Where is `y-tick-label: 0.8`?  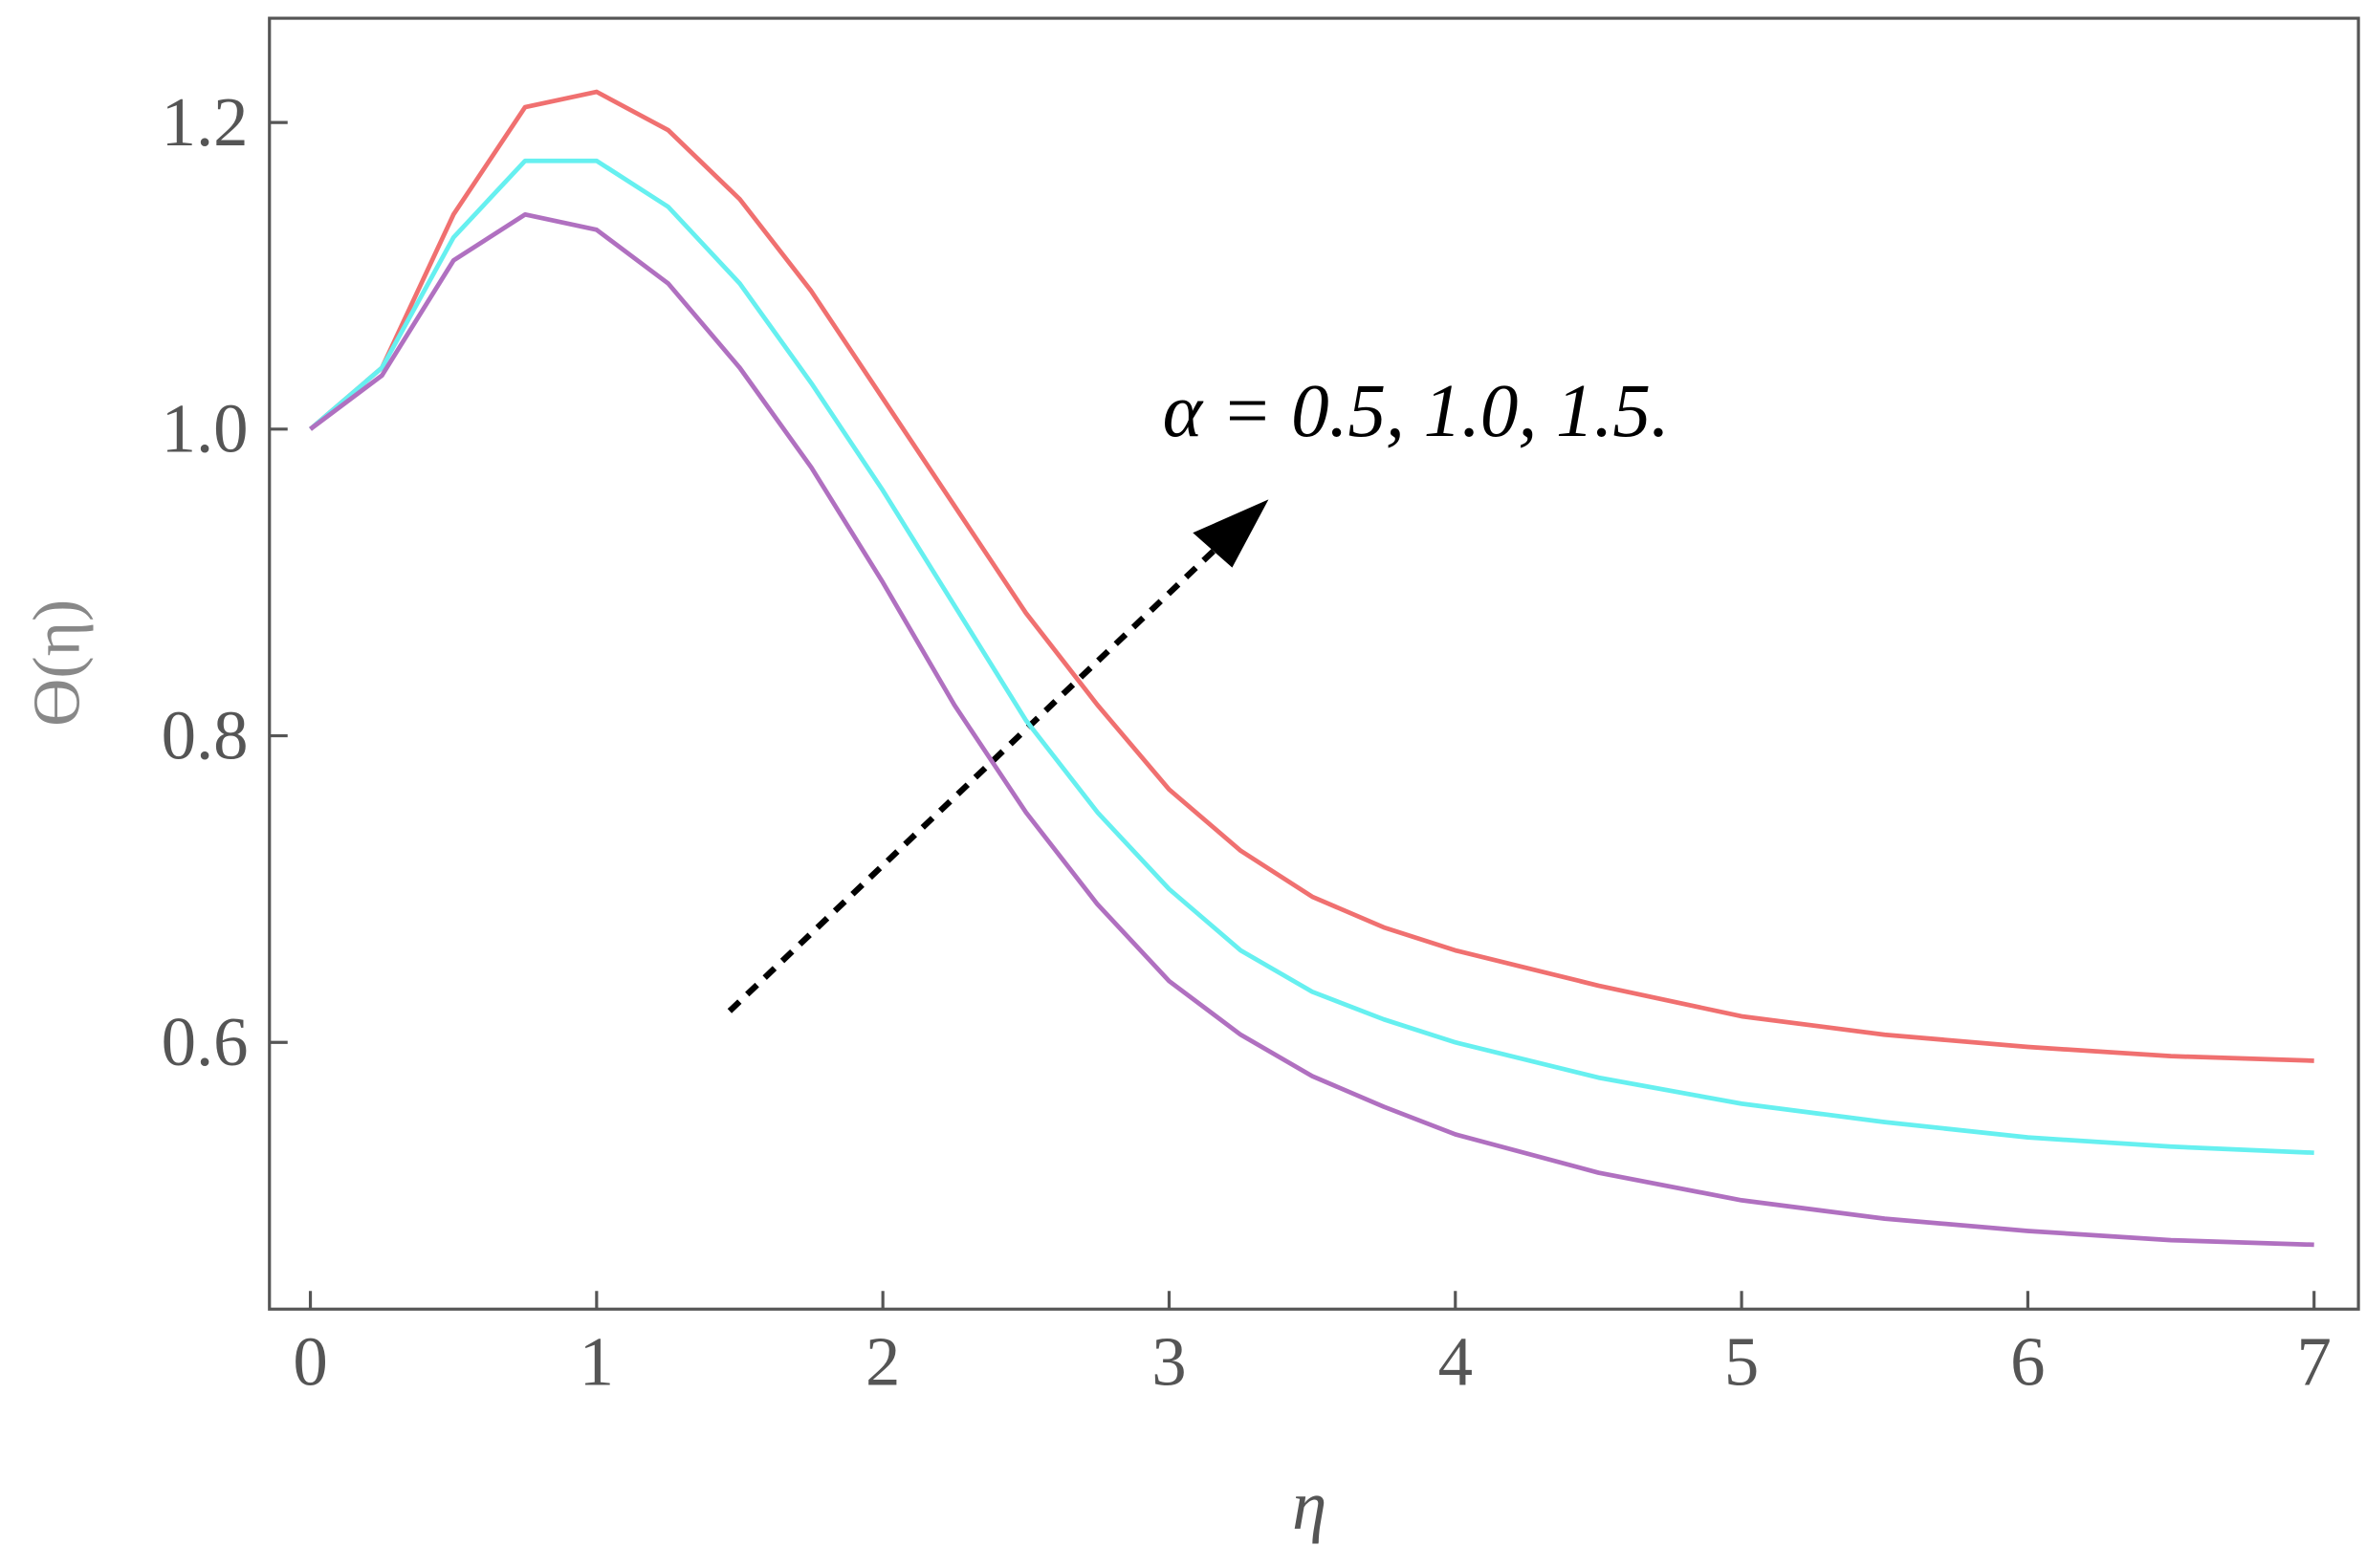 y-tick-label: 0.8 is located at coordinates (205, 734).